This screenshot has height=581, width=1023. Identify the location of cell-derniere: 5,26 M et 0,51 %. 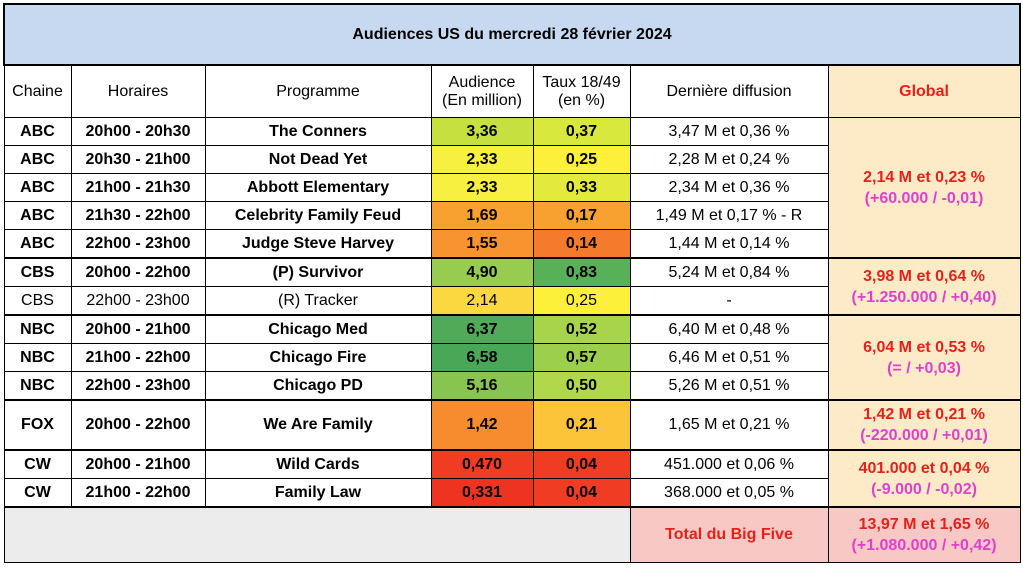
(729, 386).